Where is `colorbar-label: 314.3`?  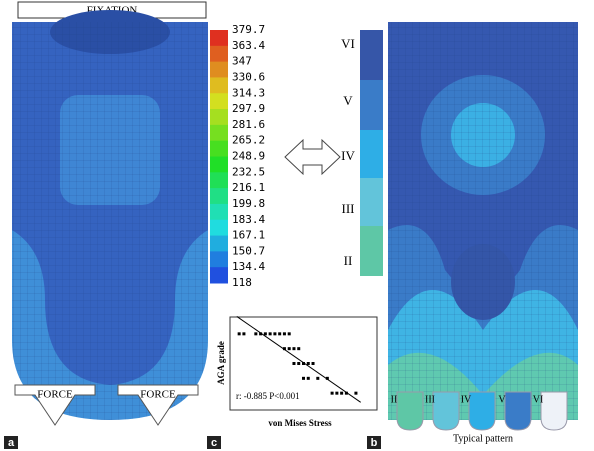 colorbar-label: 314.3 is located at coordinates (248, 92).